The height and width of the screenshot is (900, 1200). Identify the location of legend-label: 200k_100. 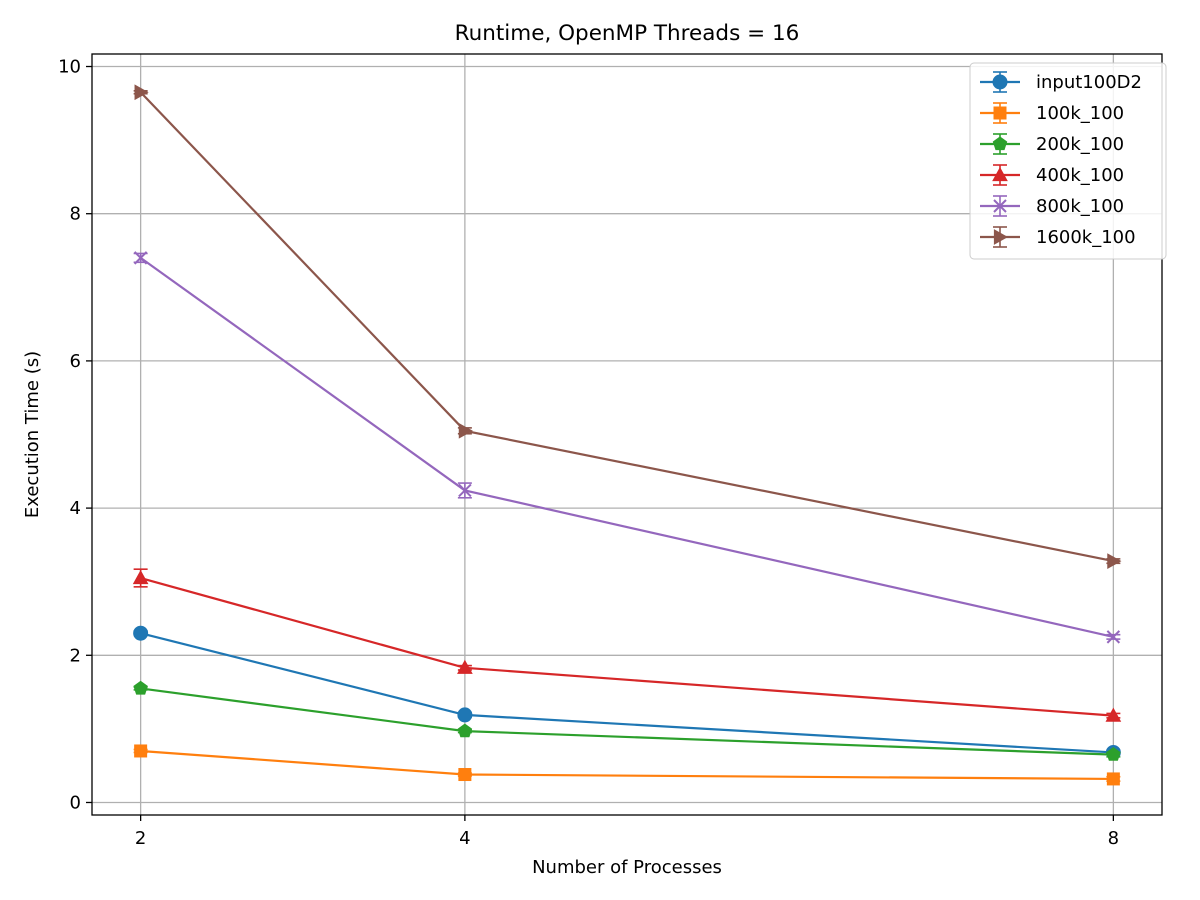
(1080, 144).